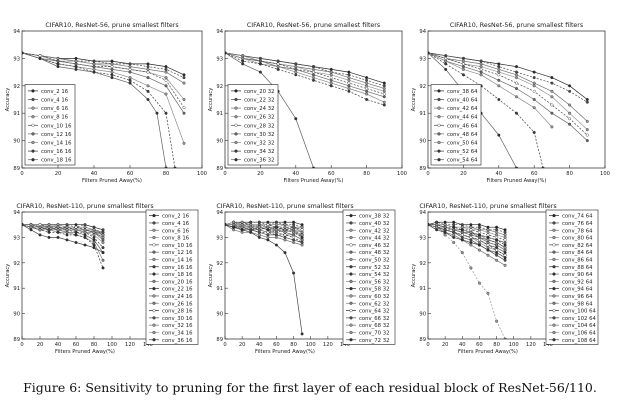 The image size is (620, 411). I want to click on y-tick-label: 92, so click(219, 264).